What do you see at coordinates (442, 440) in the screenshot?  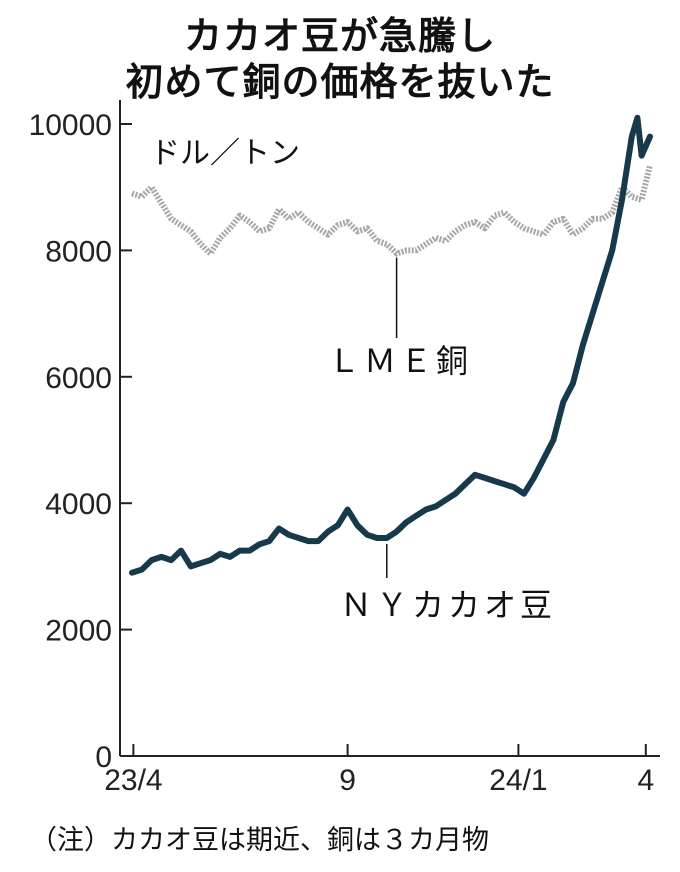 I see `series-labels: ＬＭＥ銅 ＮＹカカオ豆` at bounding box center [442, 440].